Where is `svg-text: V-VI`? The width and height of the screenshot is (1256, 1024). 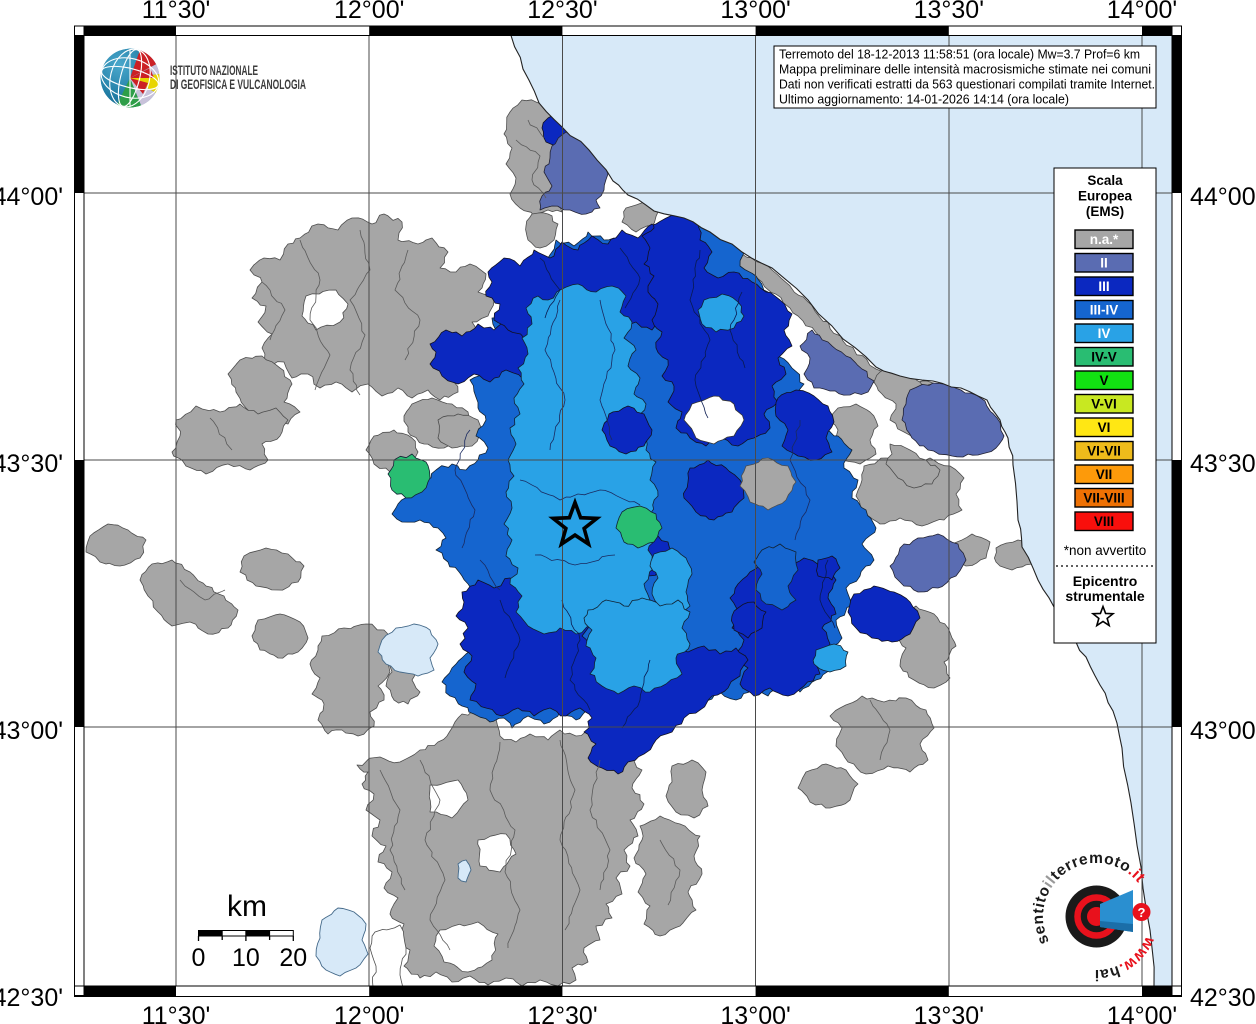
svg-text: V-VI is located at coordinates (1104, 404).